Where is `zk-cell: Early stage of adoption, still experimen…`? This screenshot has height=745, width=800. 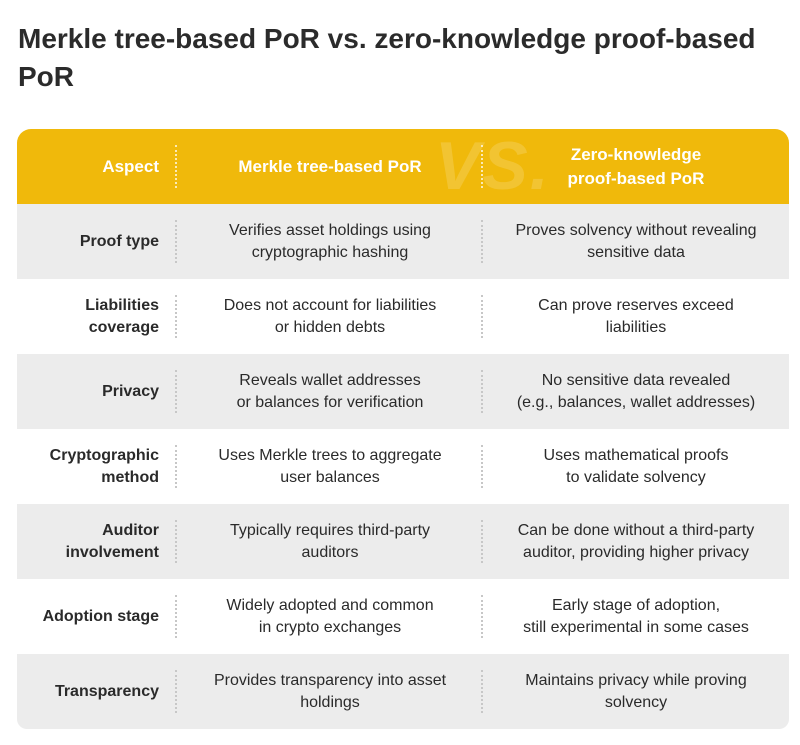 zk-cell: Early stage of adoption, still experimen… is located at coordinates (636, 616).